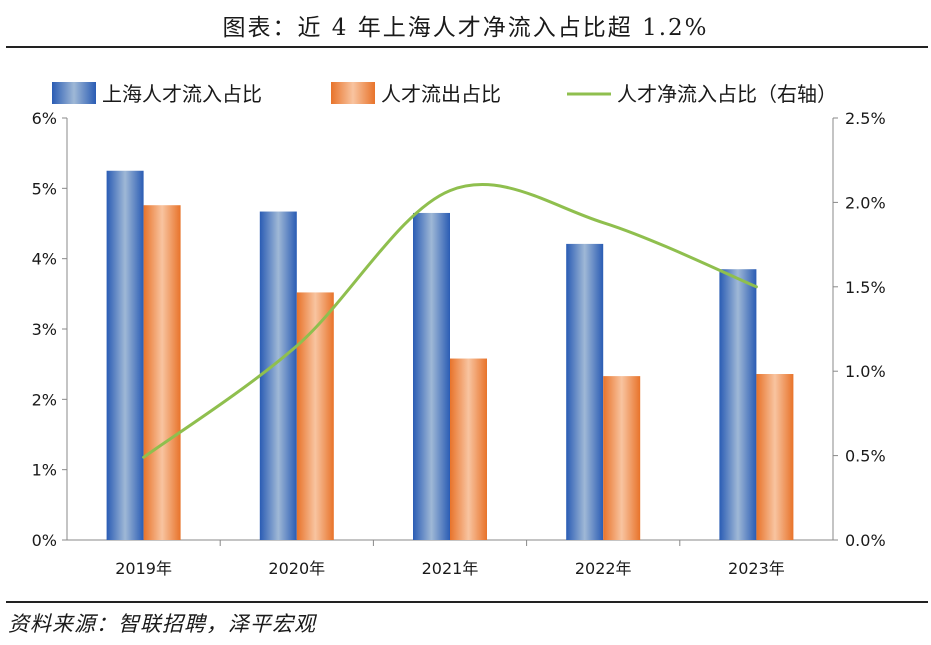 This screenshot has width=931, height=645. What do you see at coordinates (44, 118) in the screenshot?
I see `left-tick-label: 6%` at bounding box center [44, 118].